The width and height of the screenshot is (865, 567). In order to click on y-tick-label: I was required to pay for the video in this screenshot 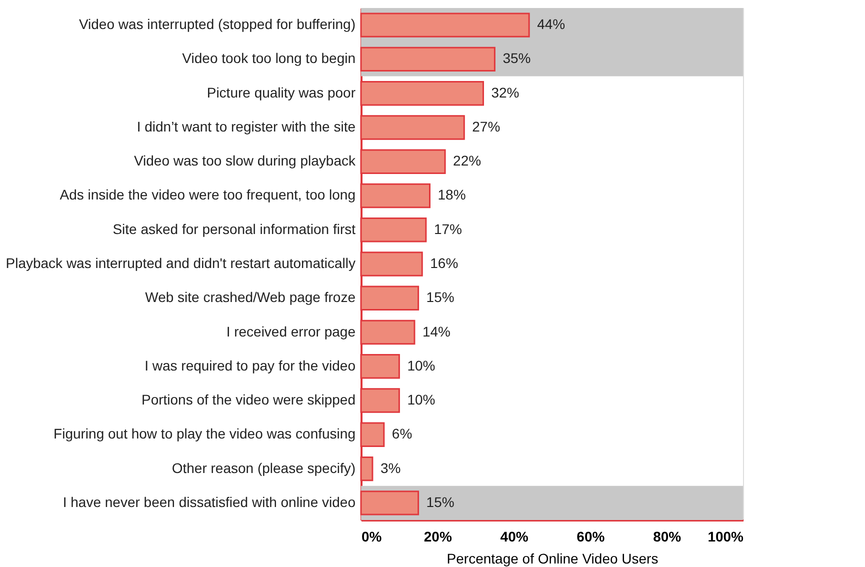, I will do `click(250, 365)`.